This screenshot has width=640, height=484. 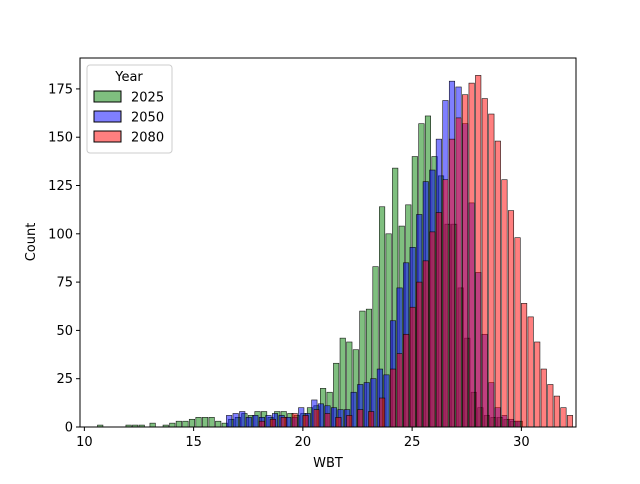 I want to click on y-tick-label: 25, so click(x=64, y=379).